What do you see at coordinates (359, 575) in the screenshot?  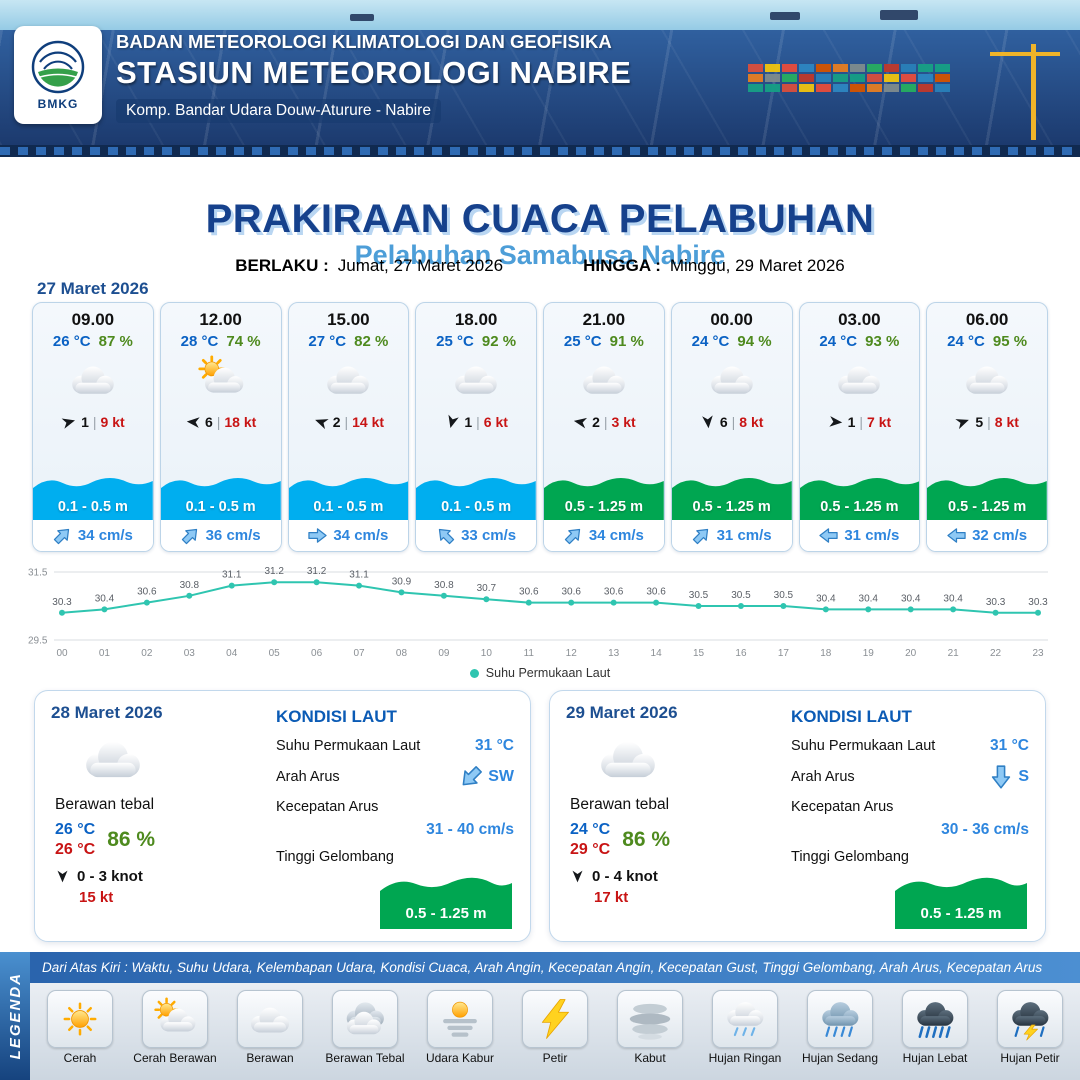 I see `svg-text: 31.1` at bounding box center [359, 575].